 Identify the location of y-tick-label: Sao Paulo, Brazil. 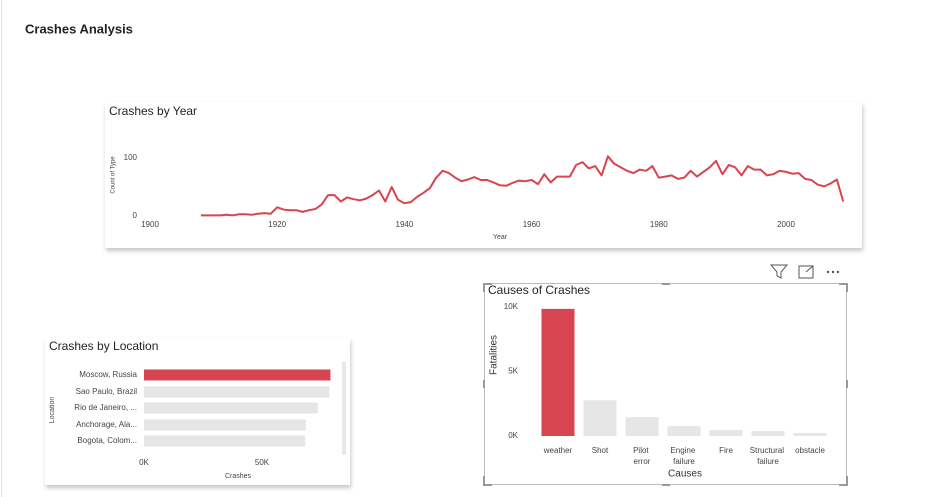
(107, 391).